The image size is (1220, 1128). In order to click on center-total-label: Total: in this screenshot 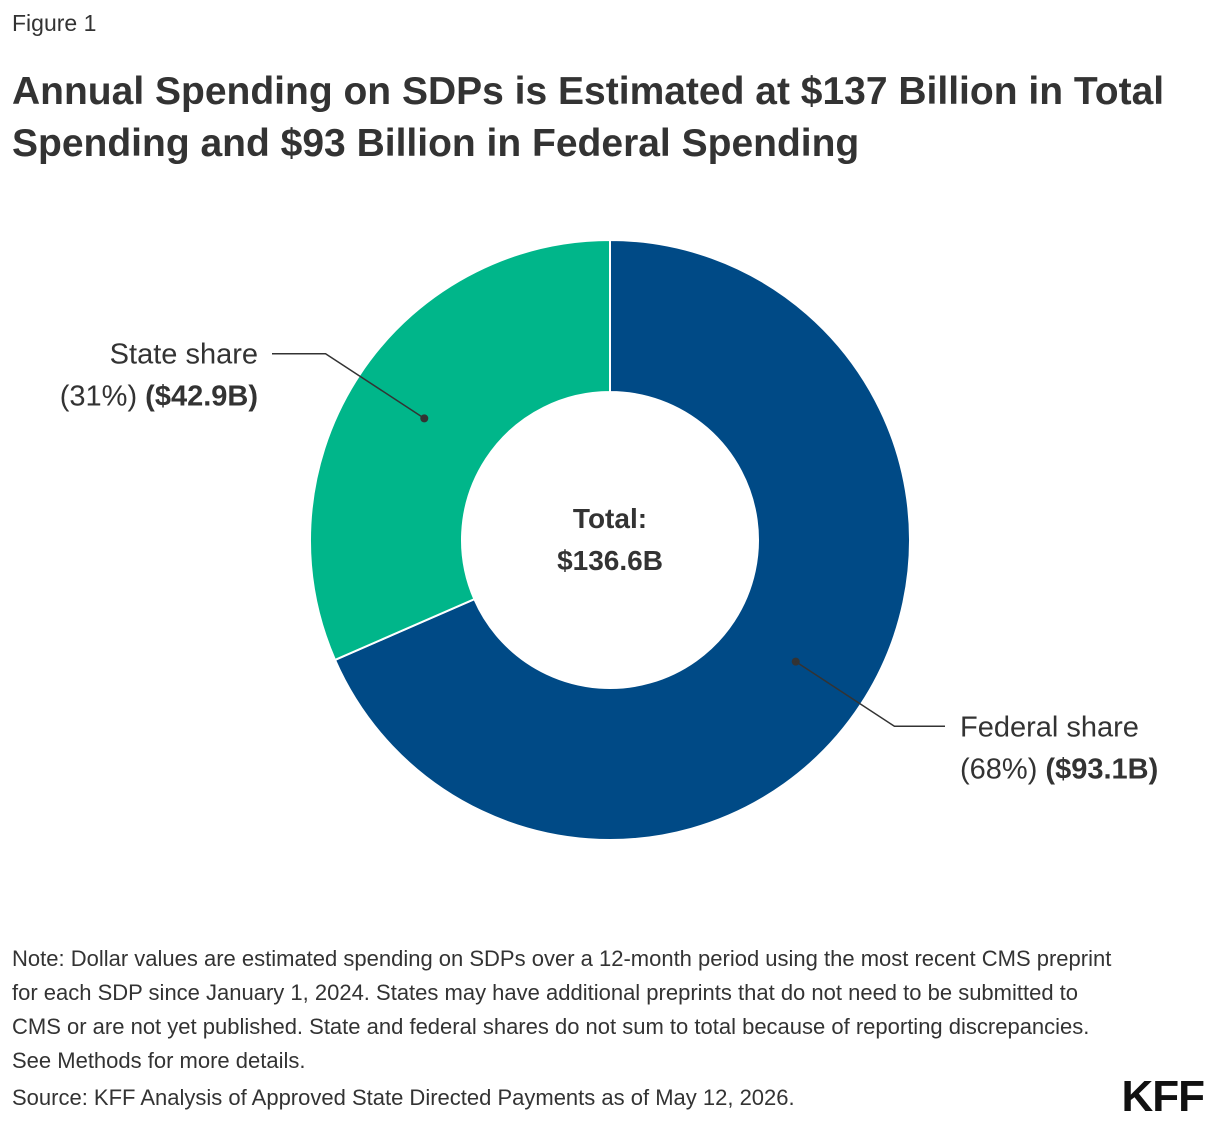, I will do `click(610, 518)`.